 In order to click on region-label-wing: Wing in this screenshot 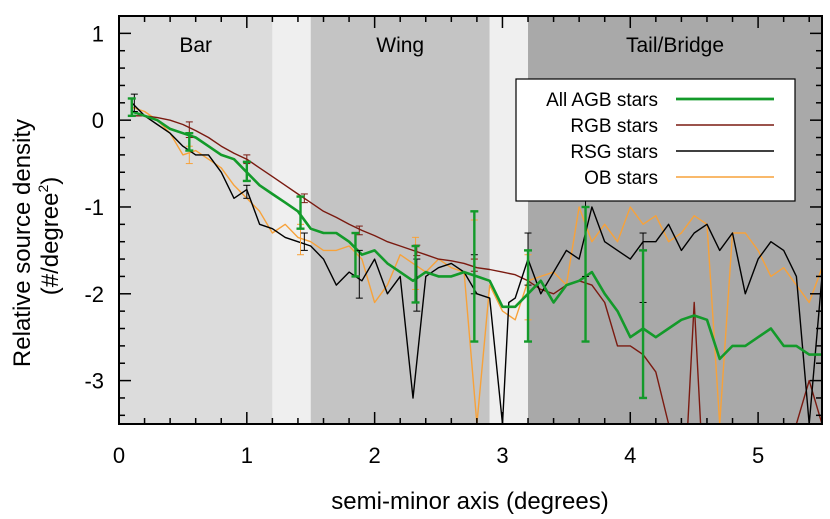, I will do `click(400, 45)`.